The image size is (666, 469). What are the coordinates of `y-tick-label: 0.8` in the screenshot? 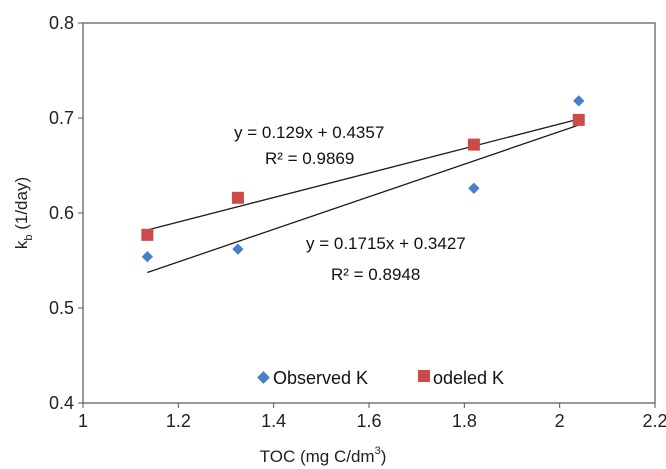 It's located at (61, 23).